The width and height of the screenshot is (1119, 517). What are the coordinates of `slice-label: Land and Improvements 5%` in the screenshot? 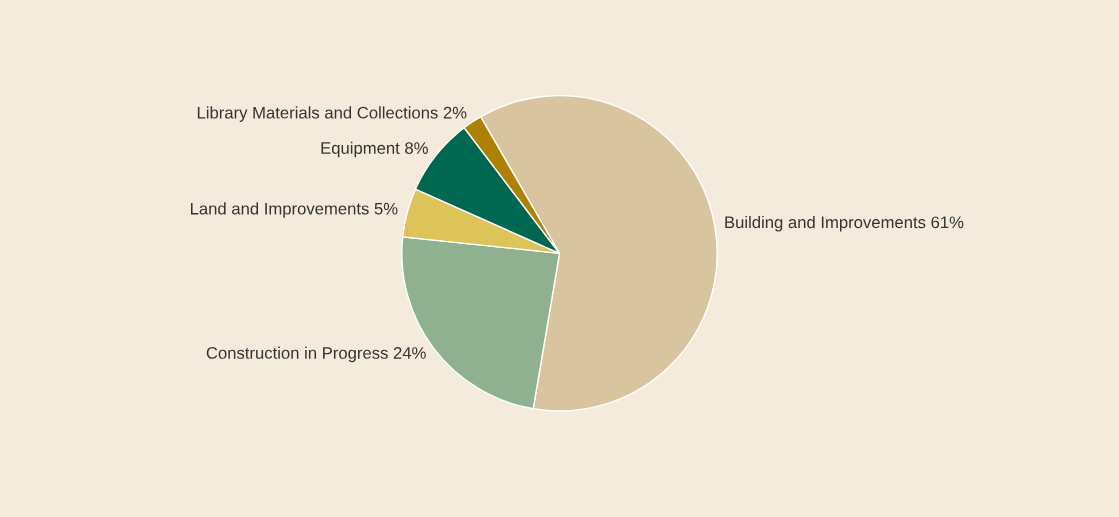 It's located at (294, 210).